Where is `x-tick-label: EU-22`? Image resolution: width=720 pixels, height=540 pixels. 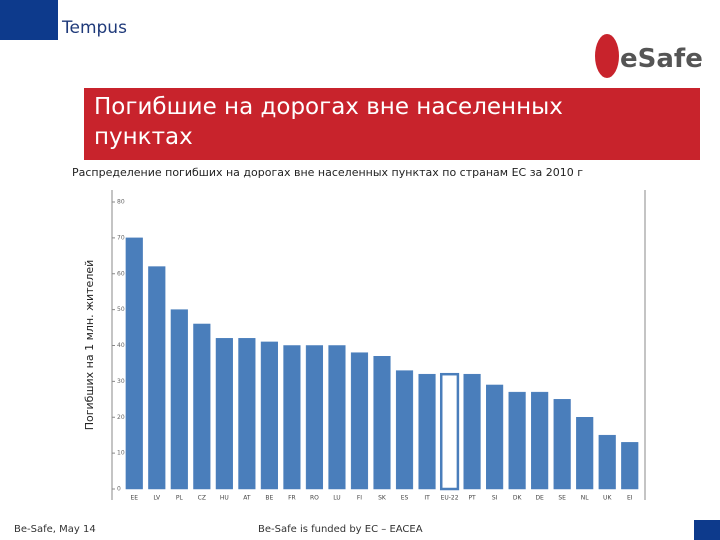
x-tick-label: EU-22 is located at coordinates (450, 498).